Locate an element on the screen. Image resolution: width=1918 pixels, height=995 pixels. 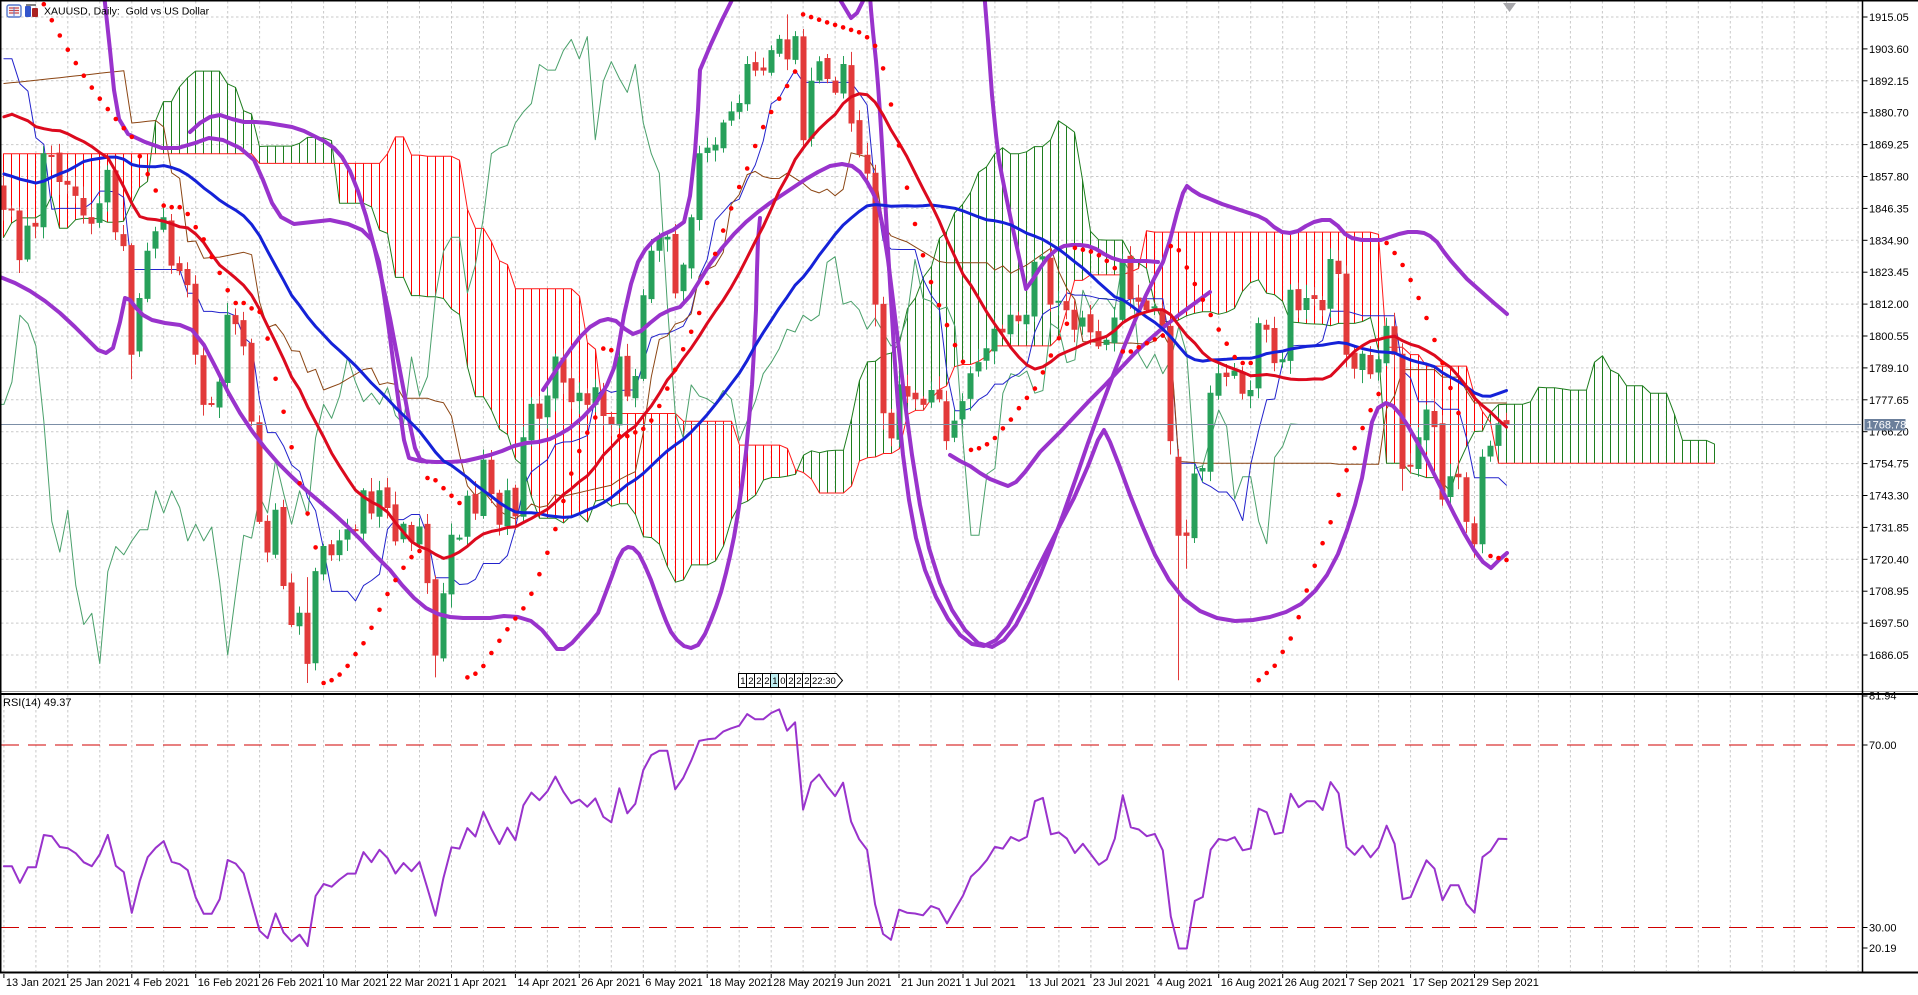
svg-text: 20.19 is located at coordinates (1883, 949).